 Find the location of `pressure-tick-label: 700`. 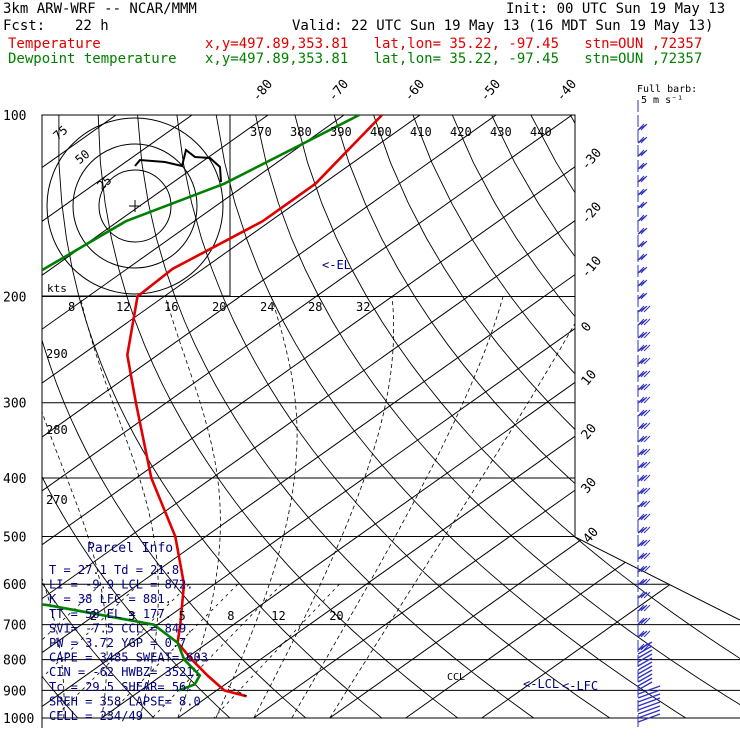

pressure-tick-label: 700 is located at coordinates (14, 626).